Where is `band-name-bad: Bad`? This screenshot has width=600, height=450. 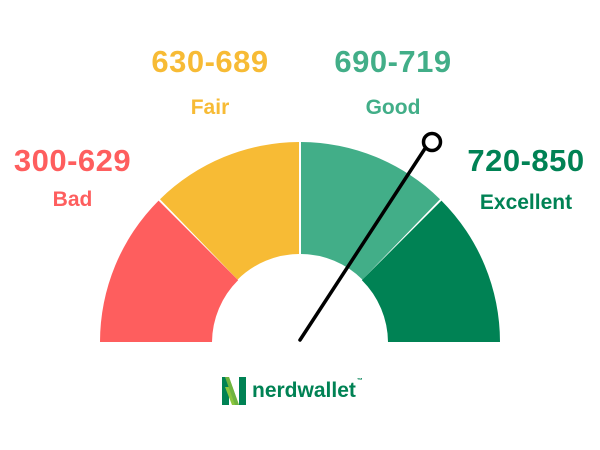
band-name-bad: Bad is located at coordinates (72, 199).